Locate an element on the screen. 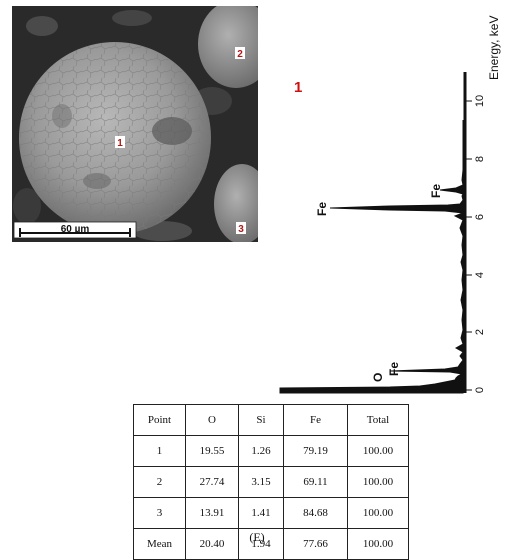 This screenshot has width=514, height=560. table-cell: 84.68 is located at coordinates (315, 513).